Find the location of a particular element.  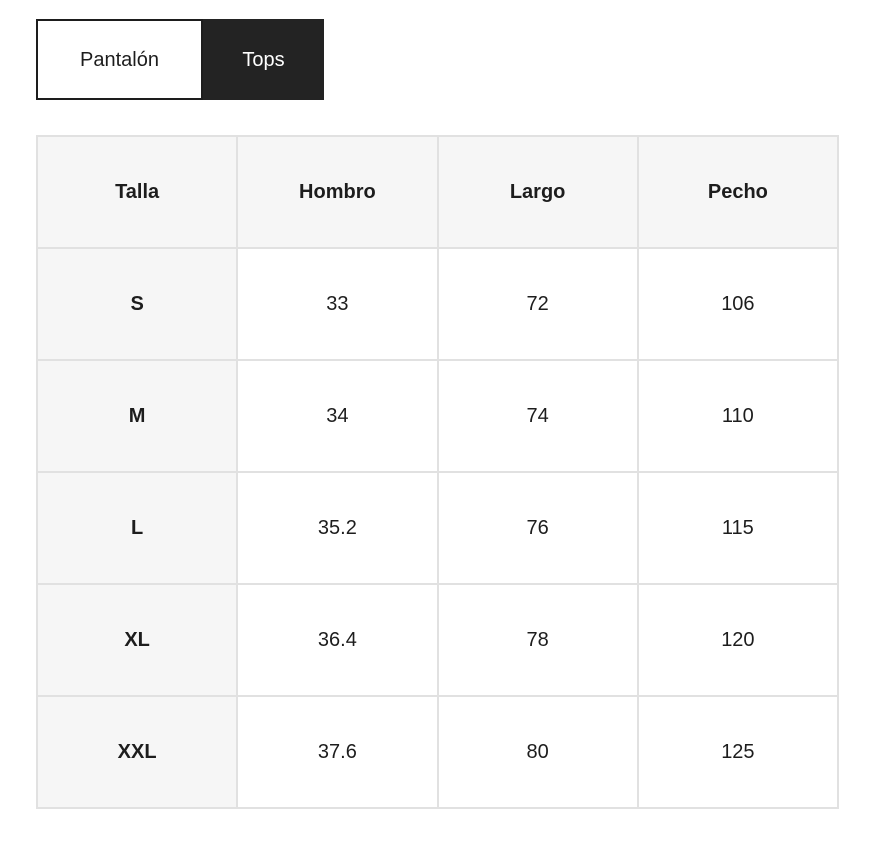

measurement-cell: 35.2 is located at coordinates (337, 528).